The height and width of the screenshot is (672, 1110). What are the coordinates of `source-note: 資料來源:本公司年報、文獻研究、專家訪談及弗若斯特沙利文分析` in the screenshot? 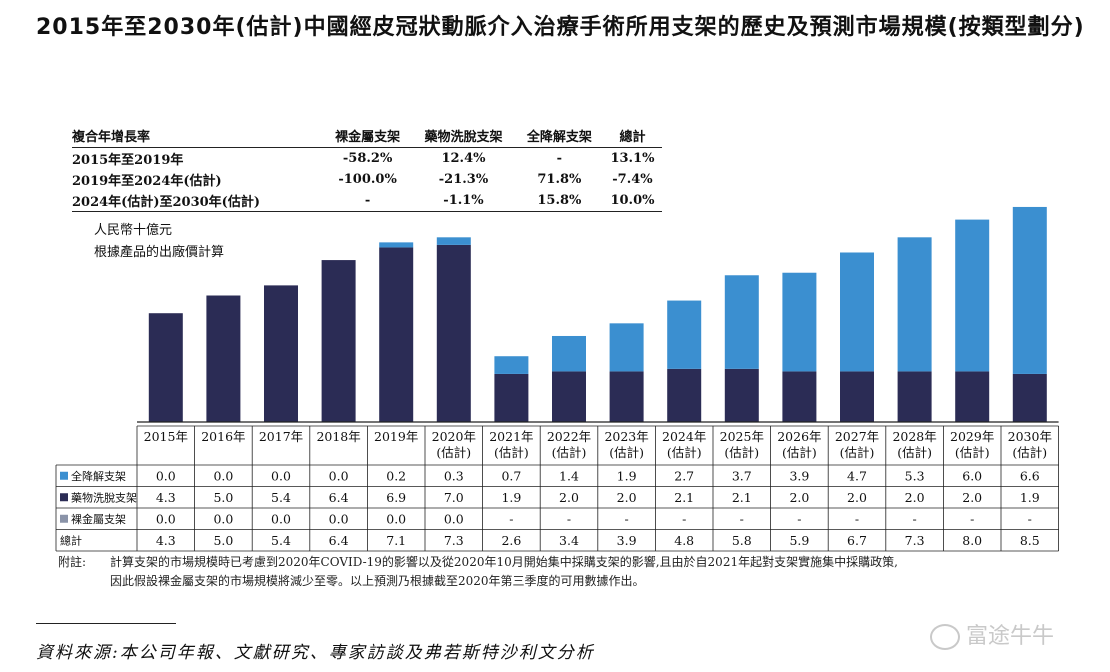 It's located at (315, 653).